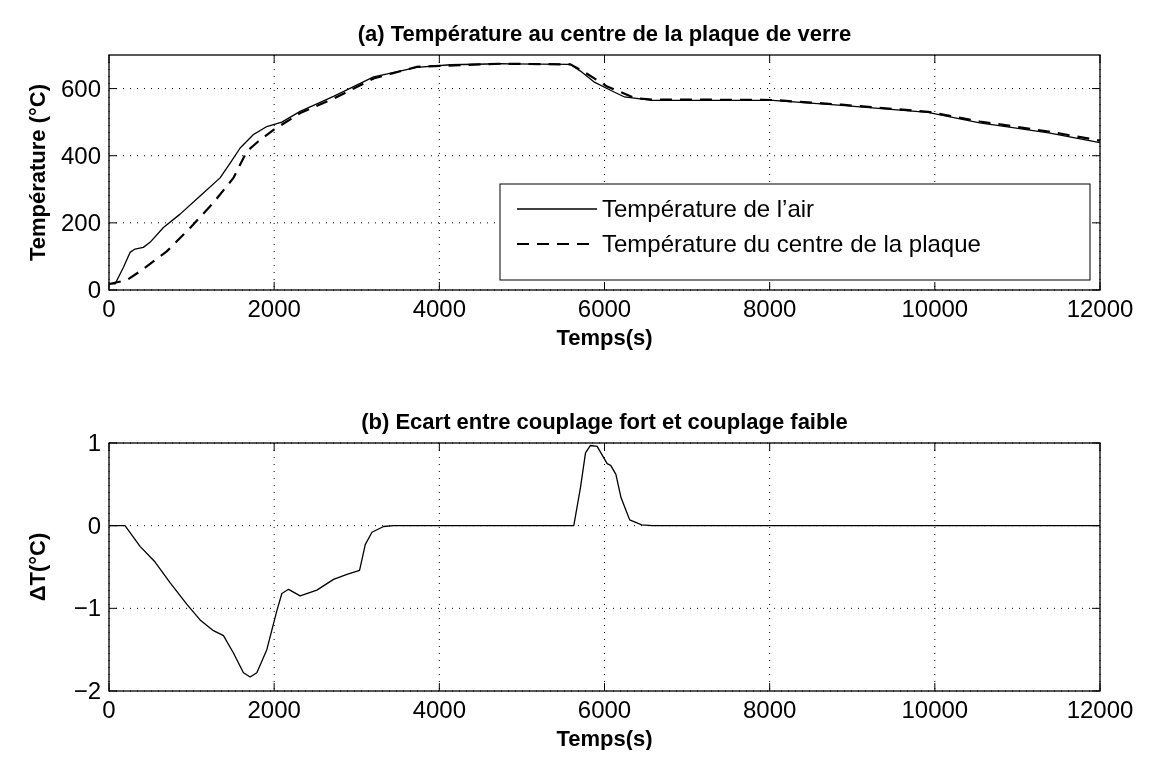 Image resolution: width=1154 pixels, height=758 pixels. I want to click on y-tick-label: −2, so click(87, 690).